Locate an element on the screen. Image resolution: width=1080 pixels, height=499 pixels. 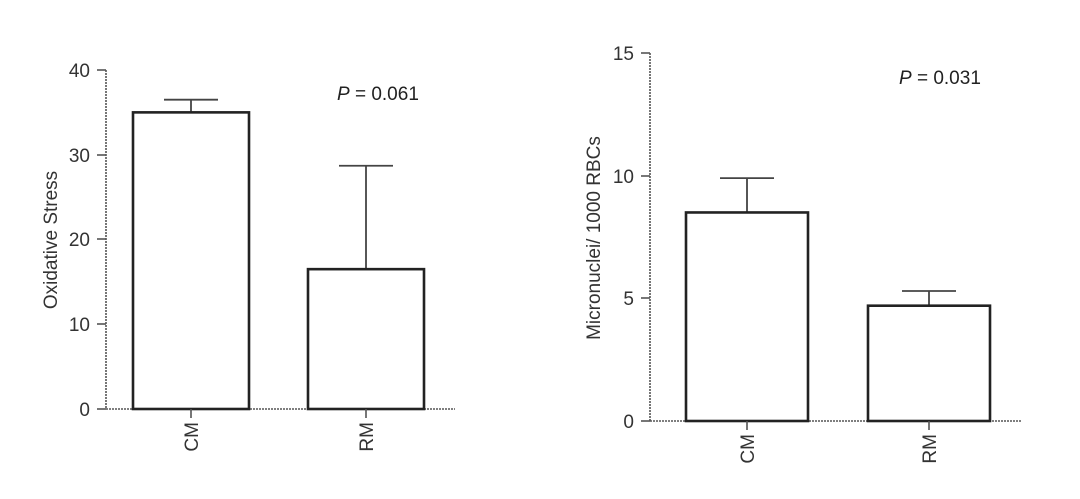
y-tick-label: 15 is located at coordinates (623, 54).